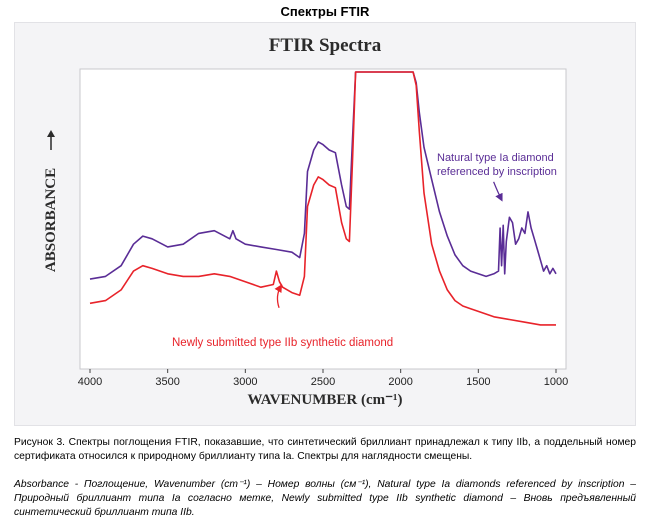 Image resolution: width=650 pixels, height=524 pixels. Describe the element at coordinates (324, 400) in the screenshot. I see `x-axis-label: WAVENUMBER (cm⁻¹)` at that location.